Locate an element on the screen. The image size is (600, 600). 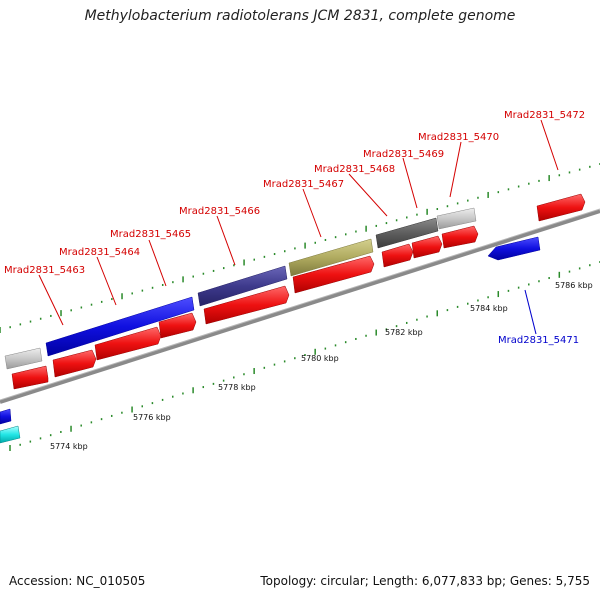
gene-label: Mrad2831_5468 is located at coordinates (354, 169).